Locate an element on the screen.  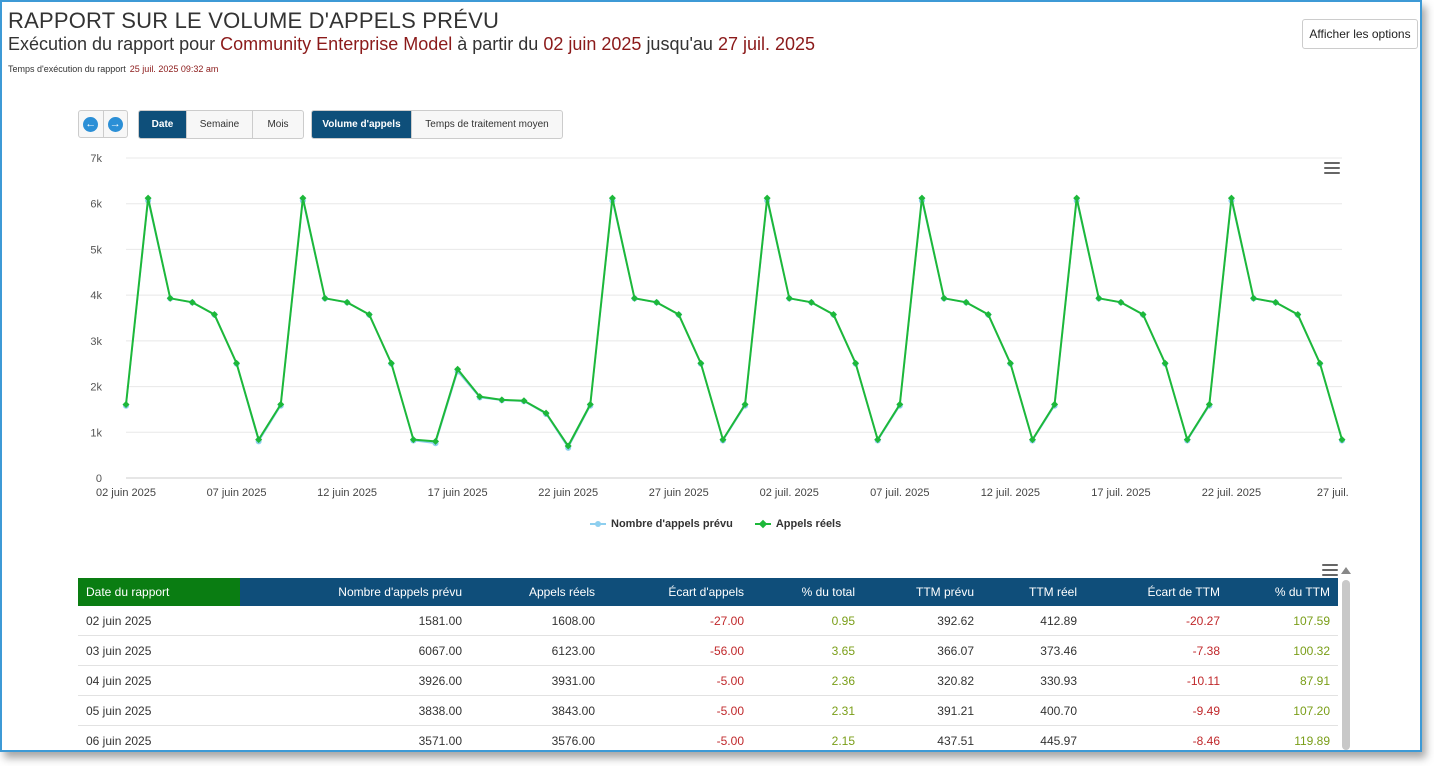
tab-week: Semaine is located at coordinates (219, 124).